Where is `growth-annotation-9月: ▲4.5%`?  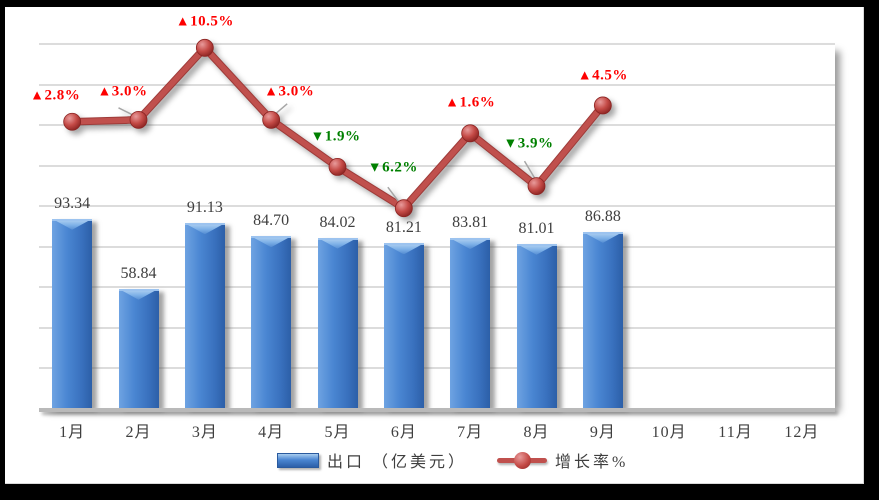
growth-annotation-9月: ▲4.5% is located at coordinates (603, 76).